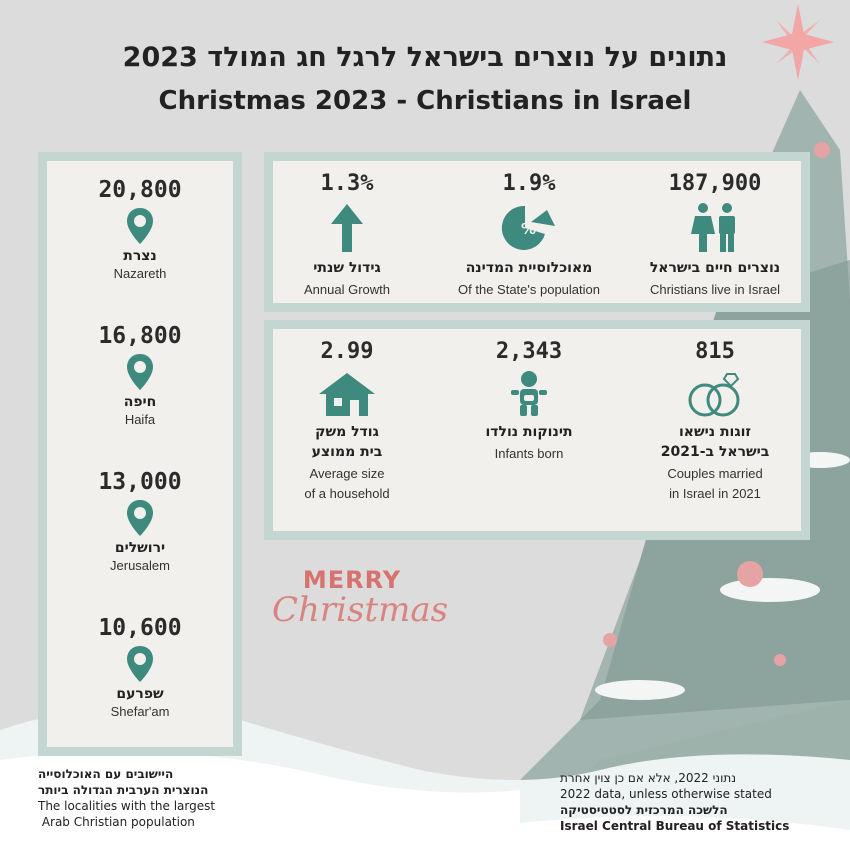 Image resolution: width=850 pixels, height=850 pixels. Describe the element at coordinates (347, 228) in the screenshot. I see `arrow-up-icon` at that location.